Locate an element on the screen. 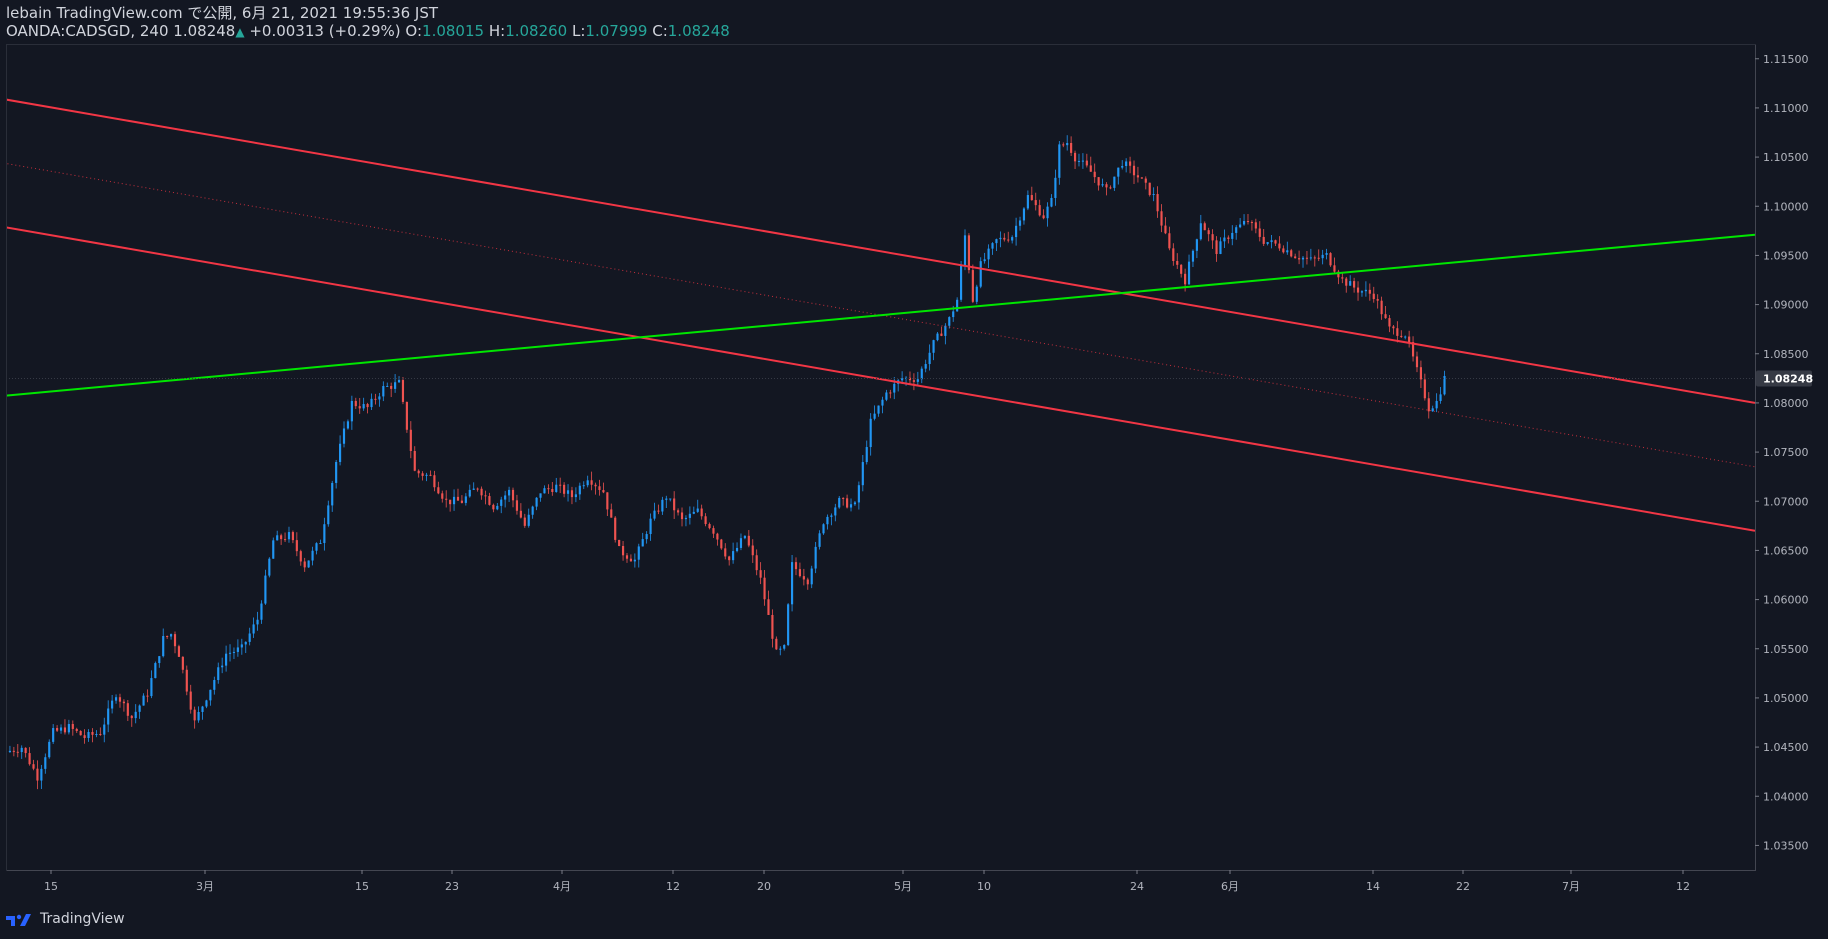  y-tick-label: 1.11500 is located at coordinates (1786, 59).